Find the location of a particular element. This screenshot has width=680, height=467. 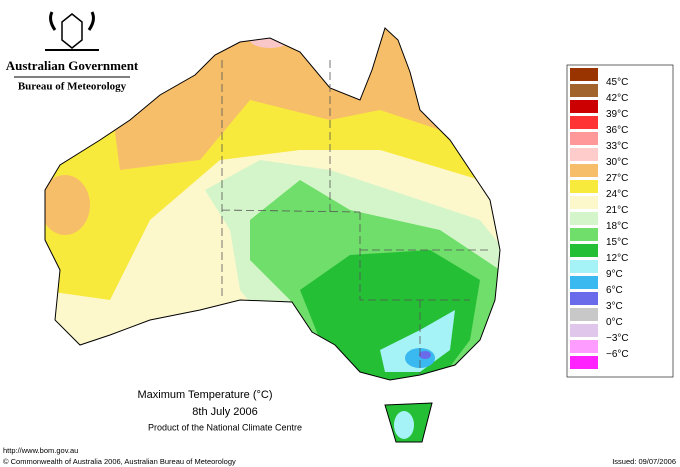

crest is located at coordinates (72, 31).